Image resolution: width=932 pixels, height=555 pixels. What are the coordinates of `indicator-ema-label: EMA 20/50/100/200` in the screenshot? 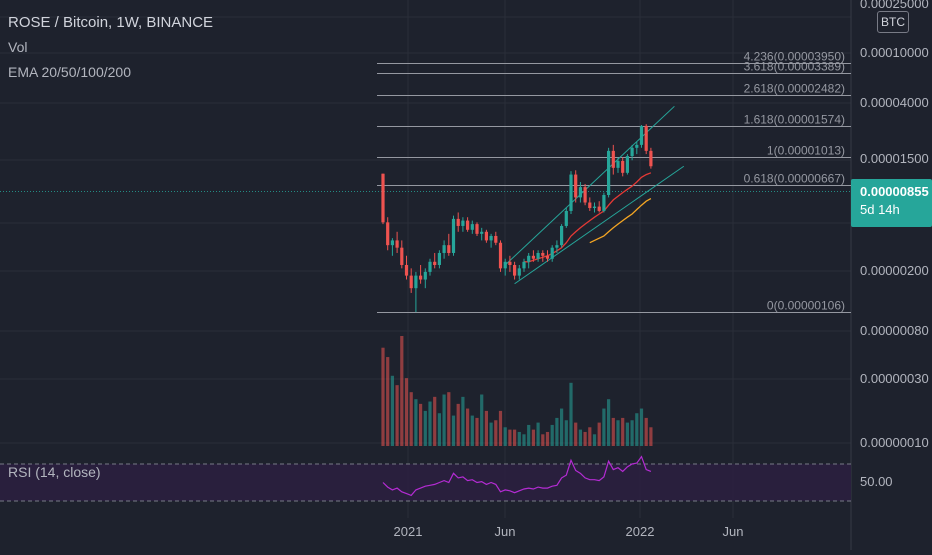 It's located at (69, 72).